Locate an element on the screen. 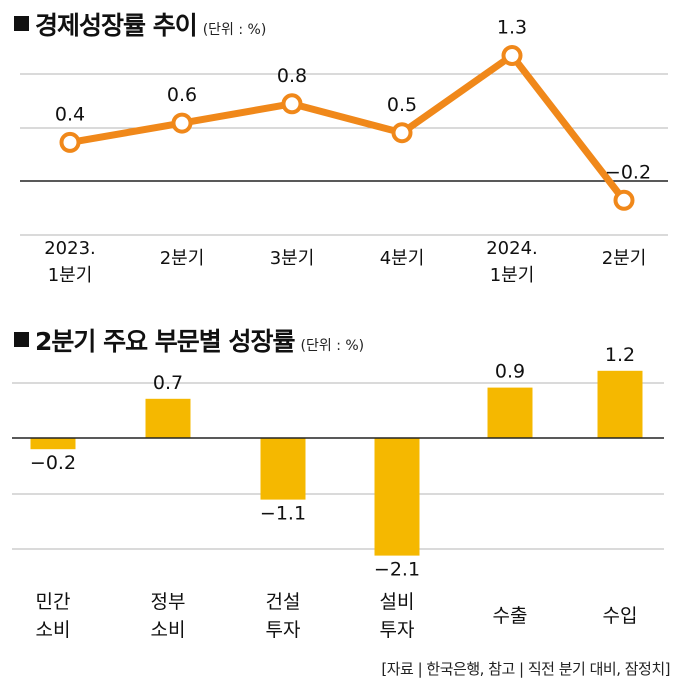  bar-category-label: 건설 투자 is located at coordinates (283, 616).